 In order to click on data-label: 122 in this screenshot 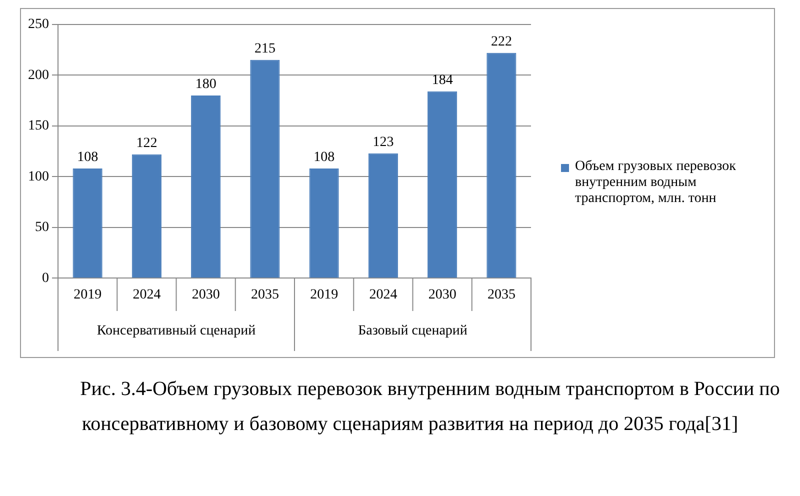, I will do `click(147, 144)`.